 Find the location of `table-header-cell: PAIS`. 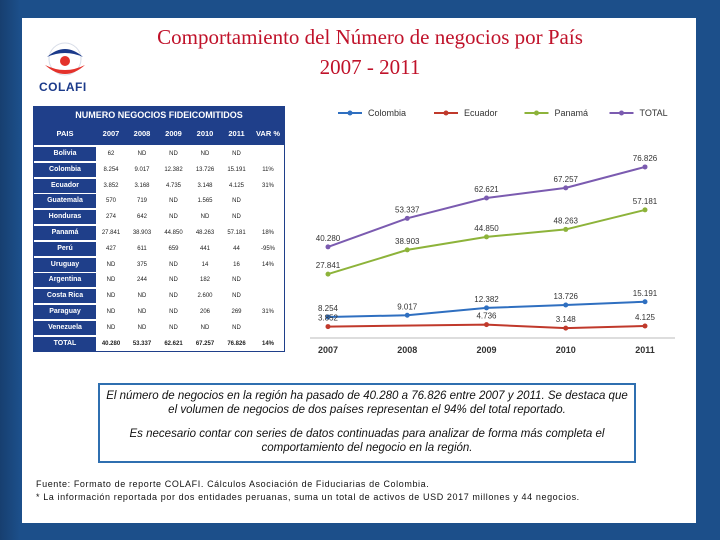

table-header-cell: PAIS is located at coordinates (65, 133).